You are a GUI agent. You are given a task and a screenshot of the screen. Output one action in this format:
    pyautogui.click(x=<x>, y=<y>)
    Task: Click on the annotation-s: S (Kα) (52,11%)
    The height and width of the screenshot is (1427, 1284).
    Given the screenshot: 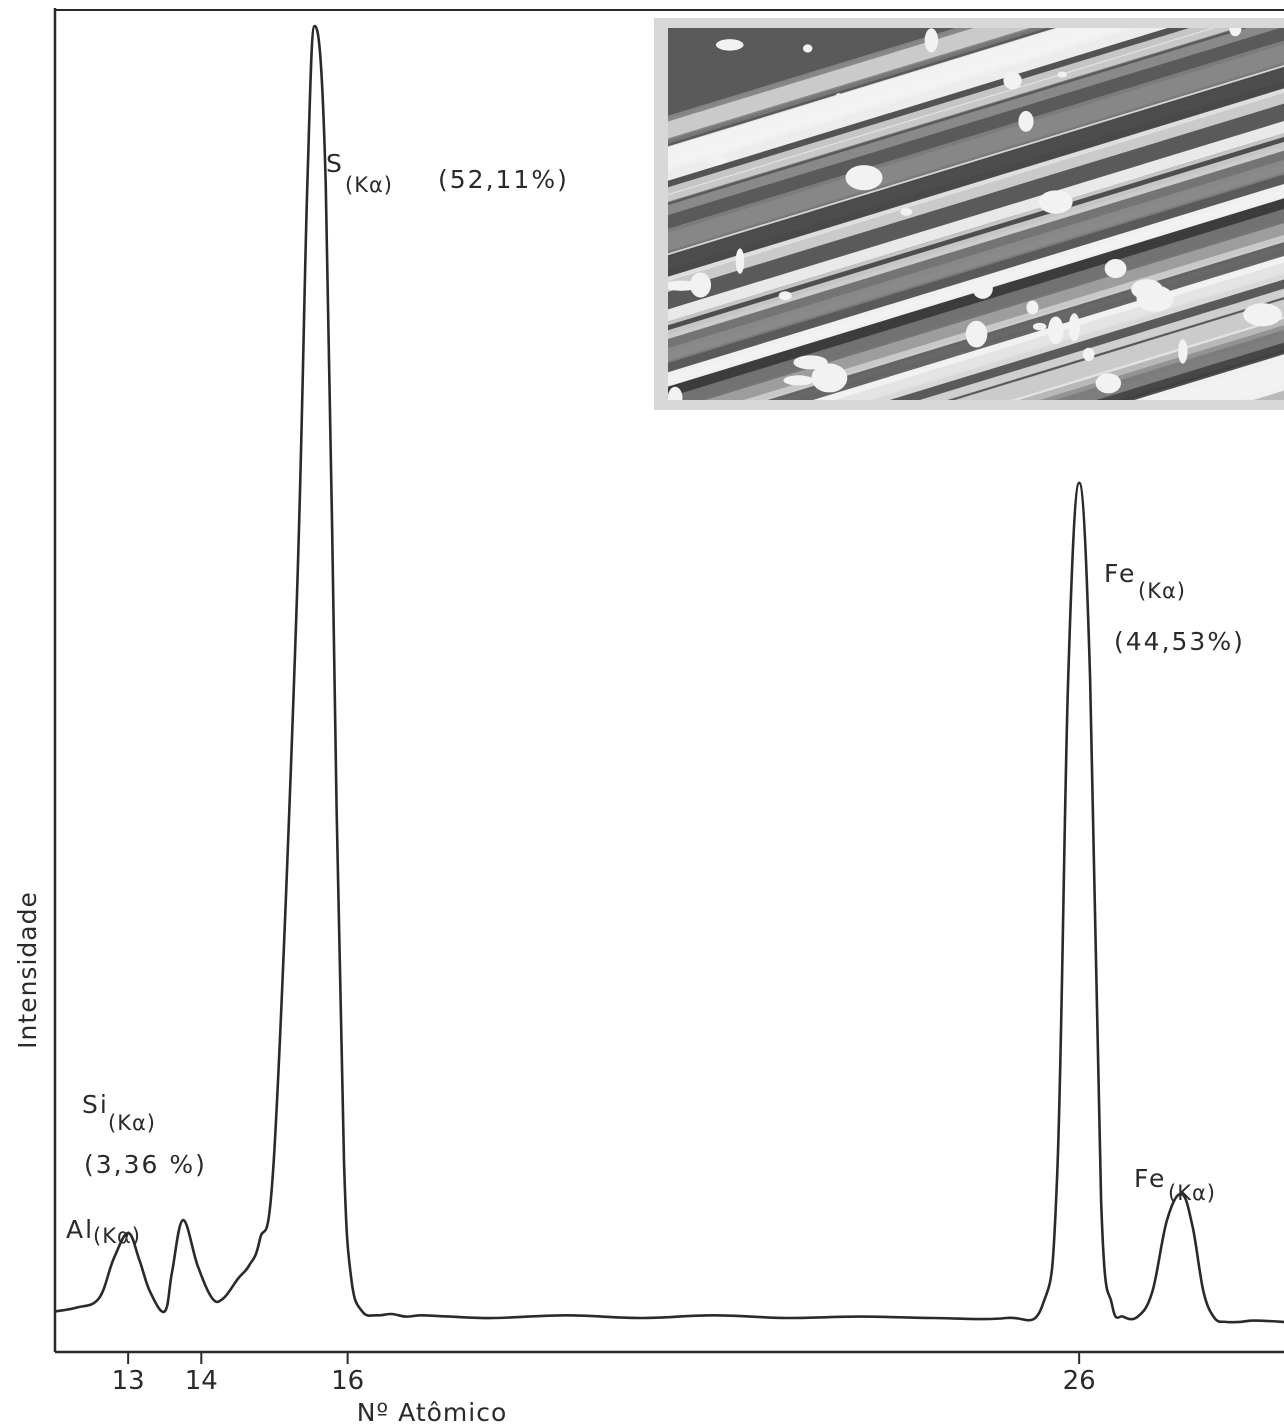 What is the action you would take?
    pyautogui.click(x=447, y=173)
    